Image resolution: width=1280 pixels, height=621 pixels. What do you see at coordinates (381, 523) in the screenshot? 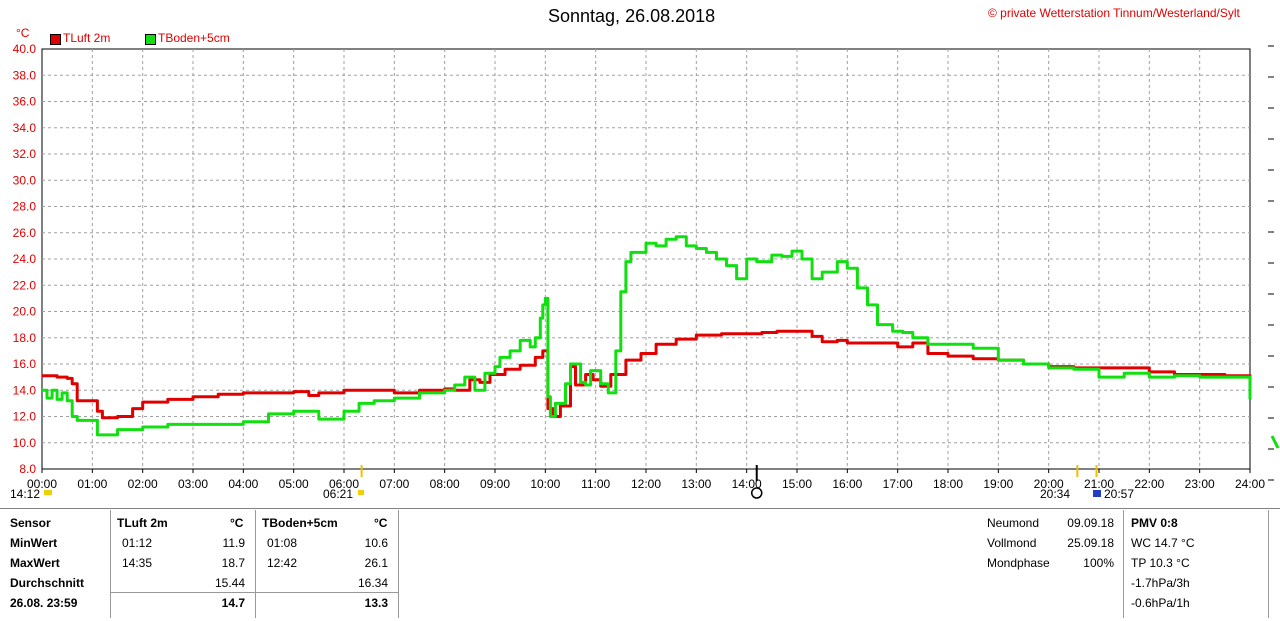
I see `stats-header-tboden-unit: °C` at bounding box center [381, 523].